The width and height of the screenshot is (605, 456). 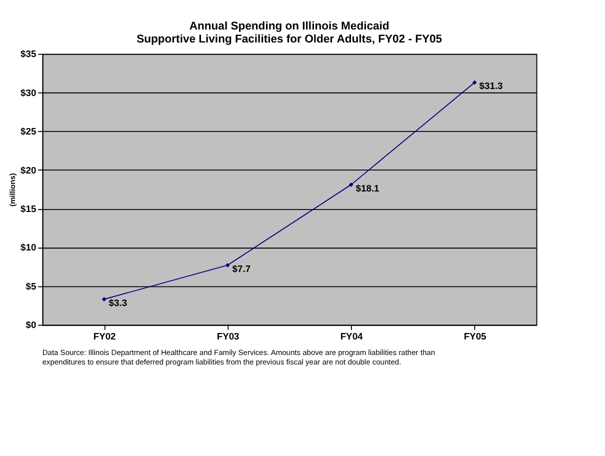 I want to click on y-tick-label: $5, so click(x=31, y=286).